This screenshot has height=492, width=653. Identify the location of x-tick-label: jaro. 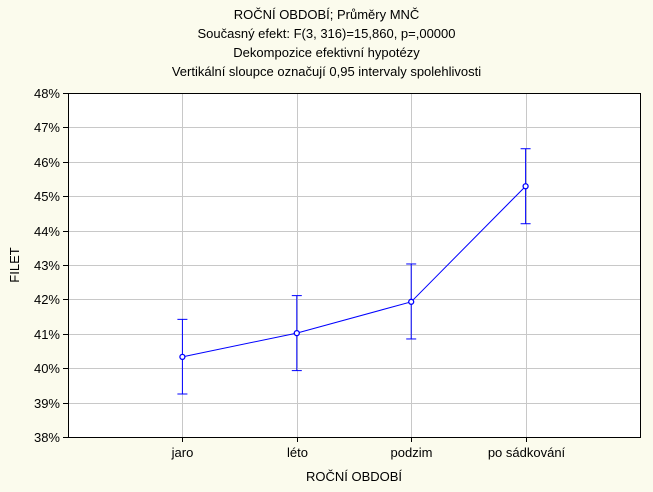
(182, 452).